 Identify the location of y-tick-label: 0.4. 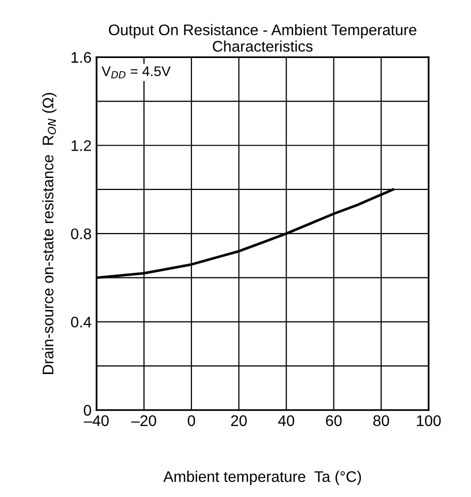
(81, 322).